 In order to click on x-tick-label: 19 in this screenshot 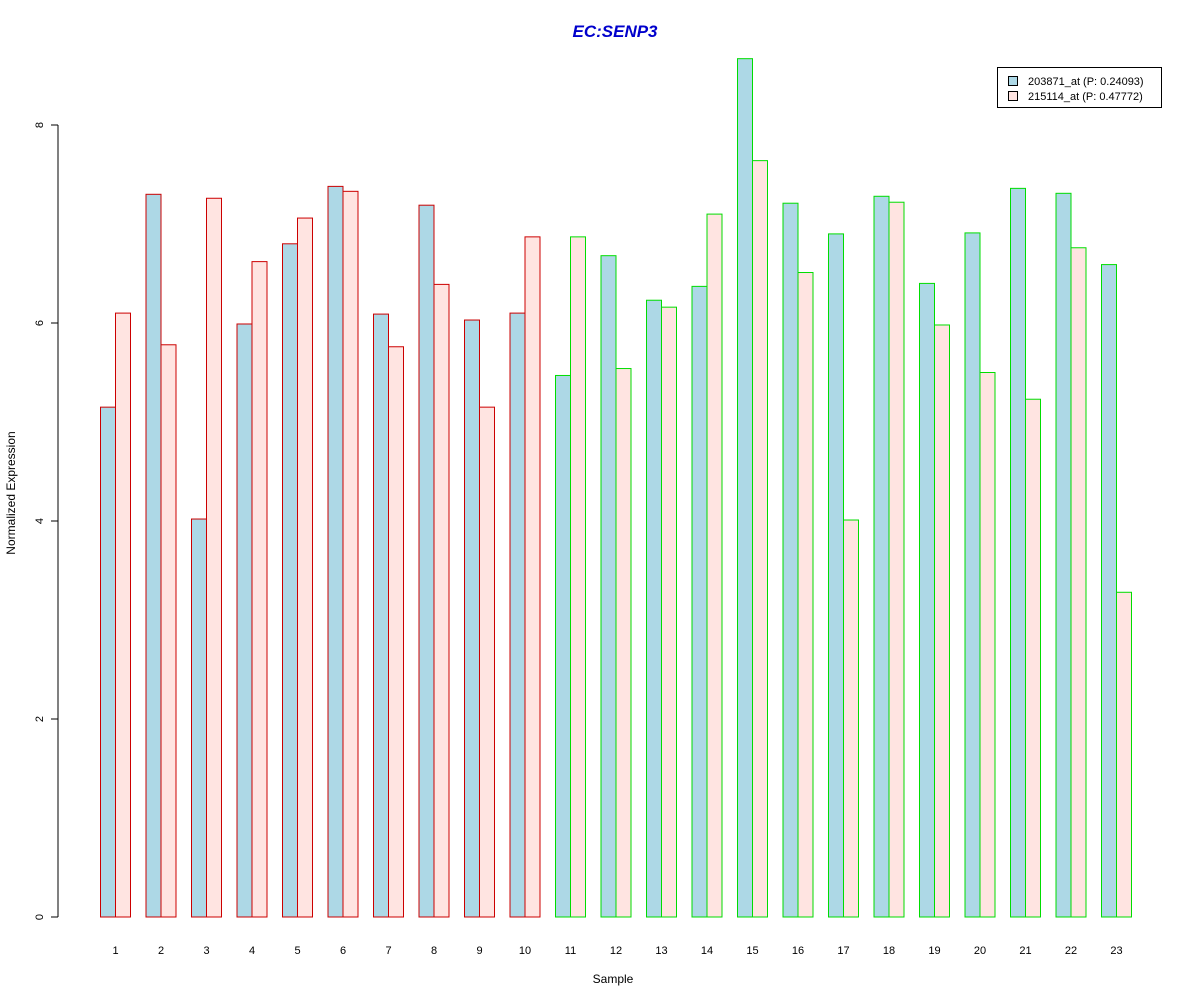, I will do `click(934, 951)`.